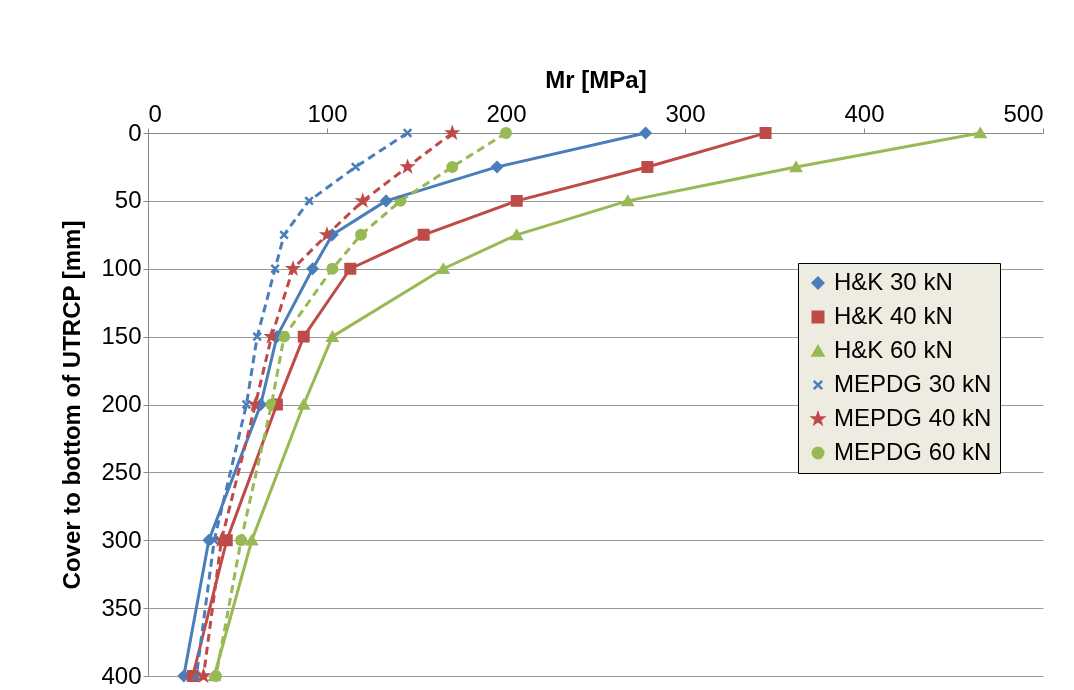  I want to click on x-axis-title: Mr [MPa], so click(596, 79).